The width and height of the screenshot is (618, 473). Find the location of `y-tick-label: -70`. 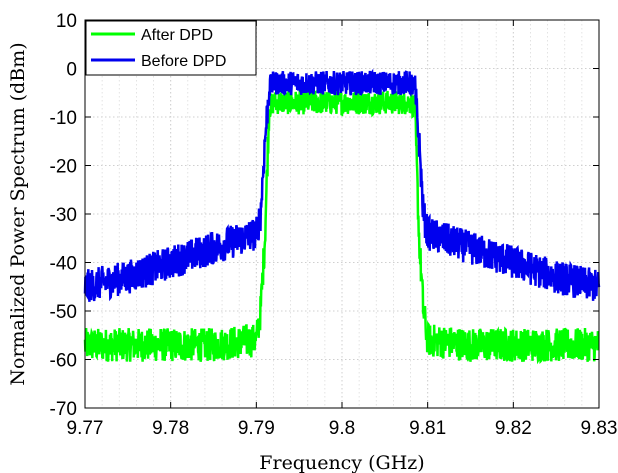

y-tick-label: -70 is located at coordinates (63, 409).